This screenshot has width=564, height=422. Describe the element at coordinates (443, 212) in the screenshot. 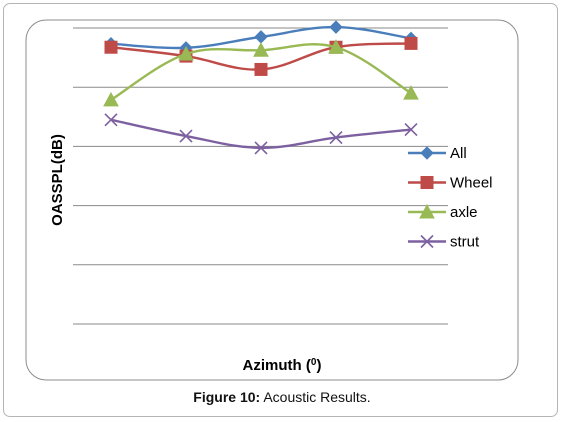

I see `legend-entry-axle: axle` at that location.